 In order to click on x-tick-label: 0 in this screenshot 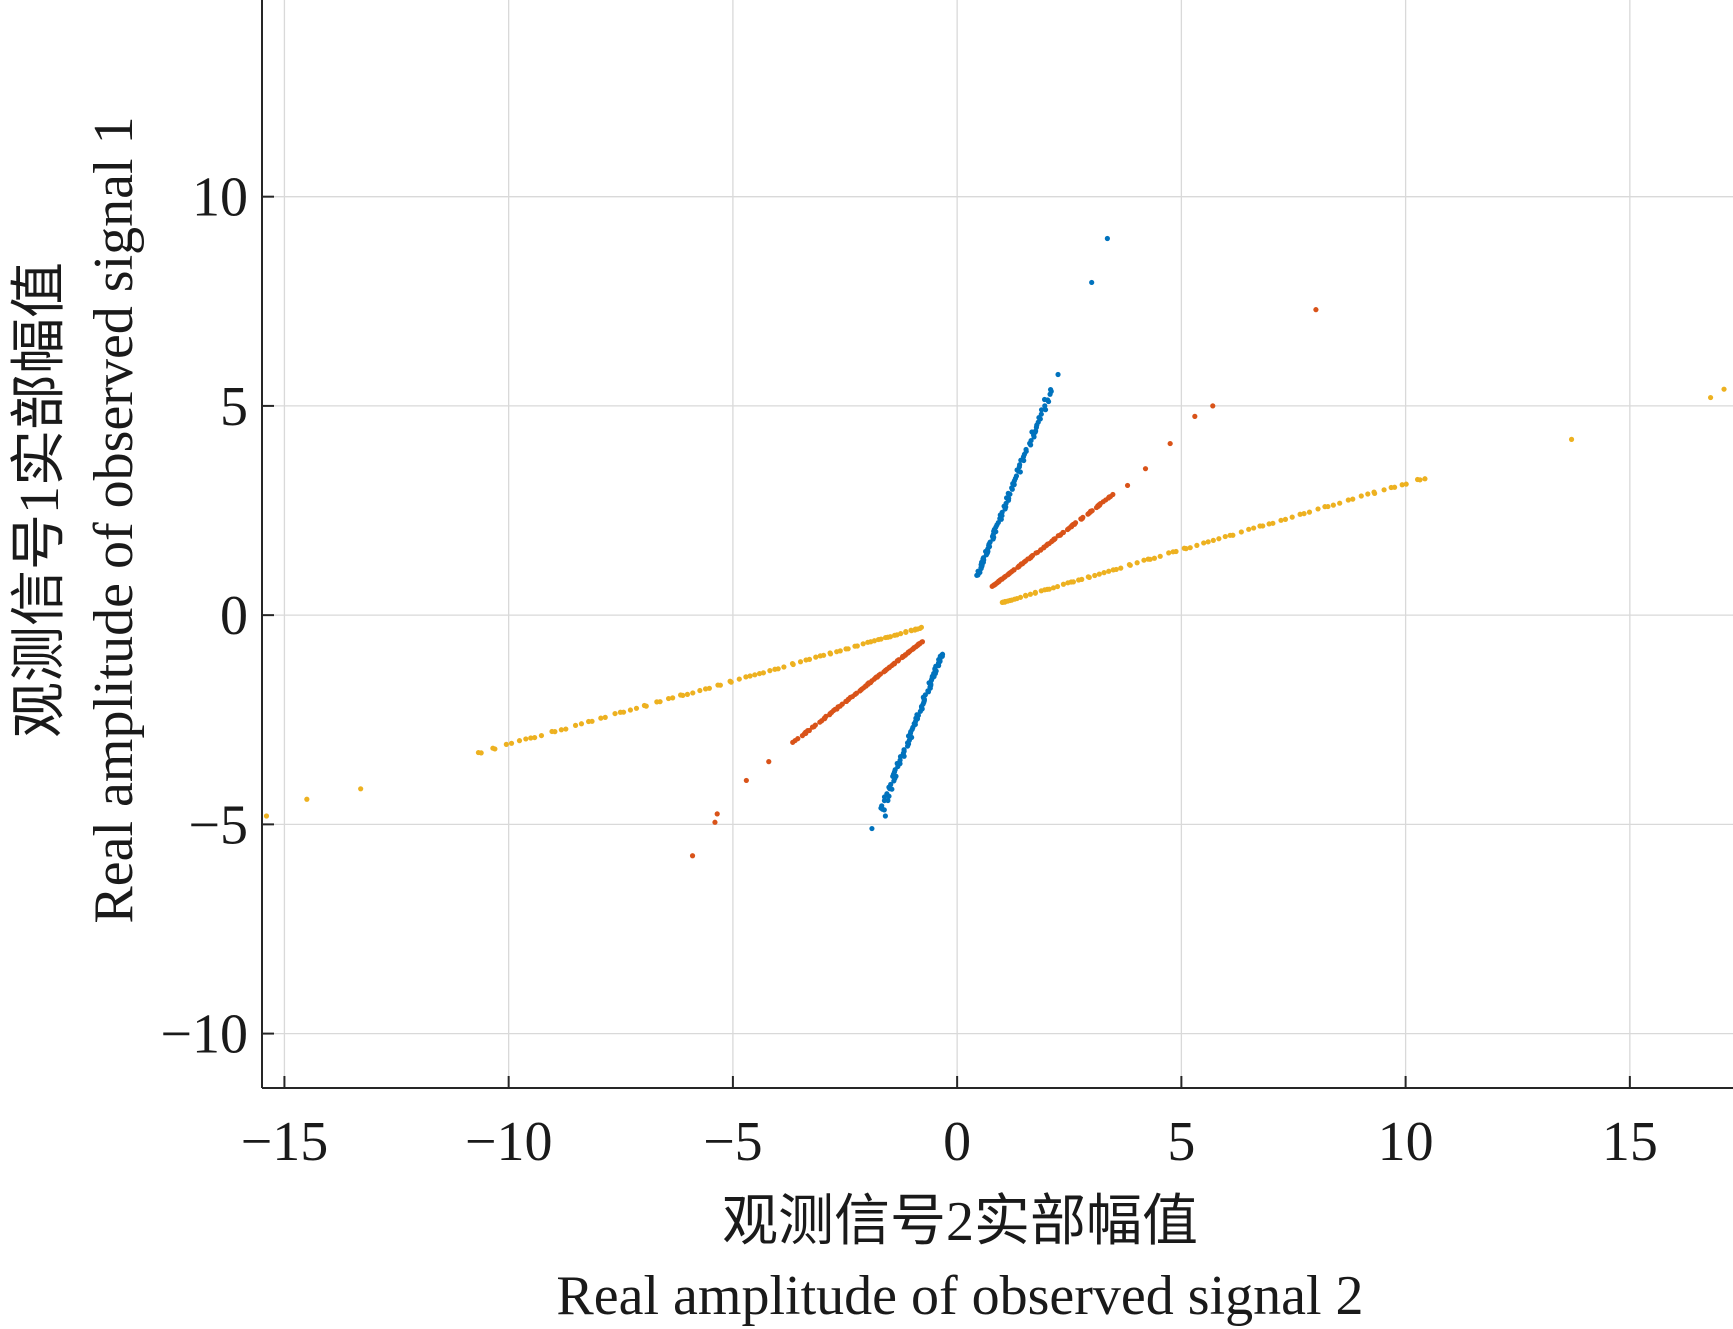, I will do `click(957, 1142)`.